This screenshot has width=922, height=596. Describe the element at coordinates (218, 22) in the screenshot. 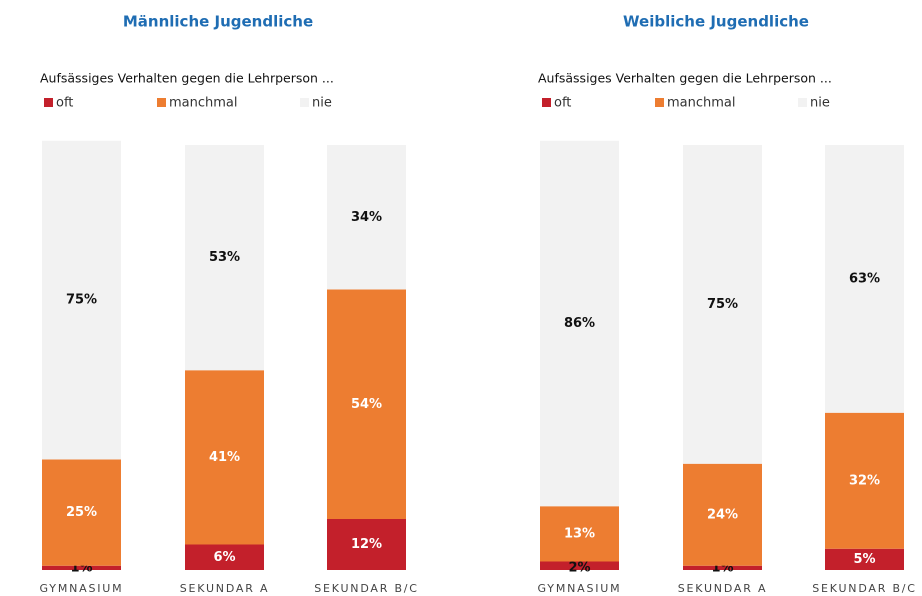

I see `chart-title: Männliche Jugendliche` at that location.